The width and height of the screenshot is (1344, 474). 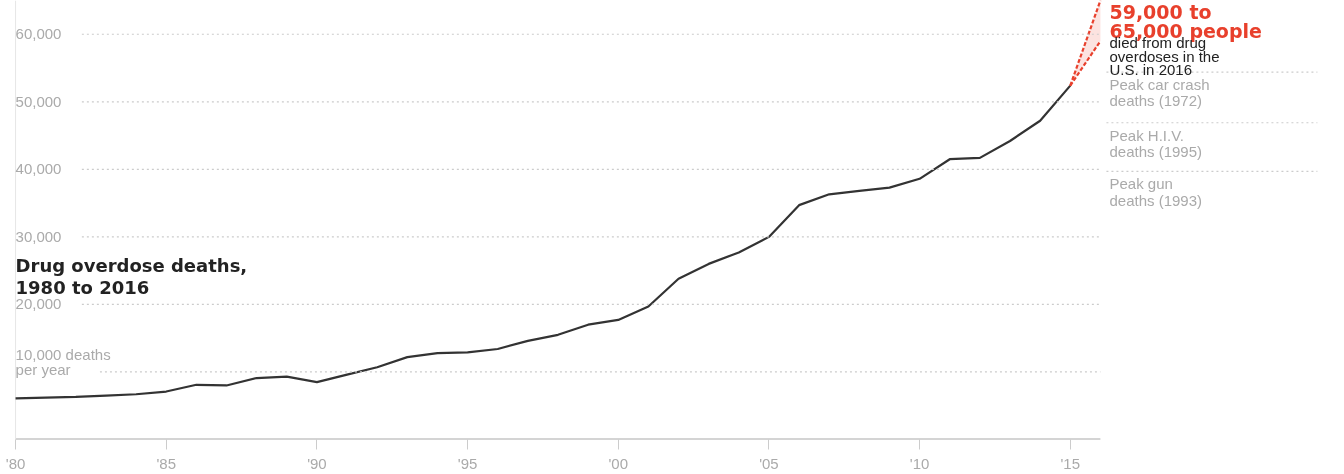 What do you see at coordinates (38, 34) in the screenshot?
I see `y-tick-label: 60,000` at bounding box center [38, 34].